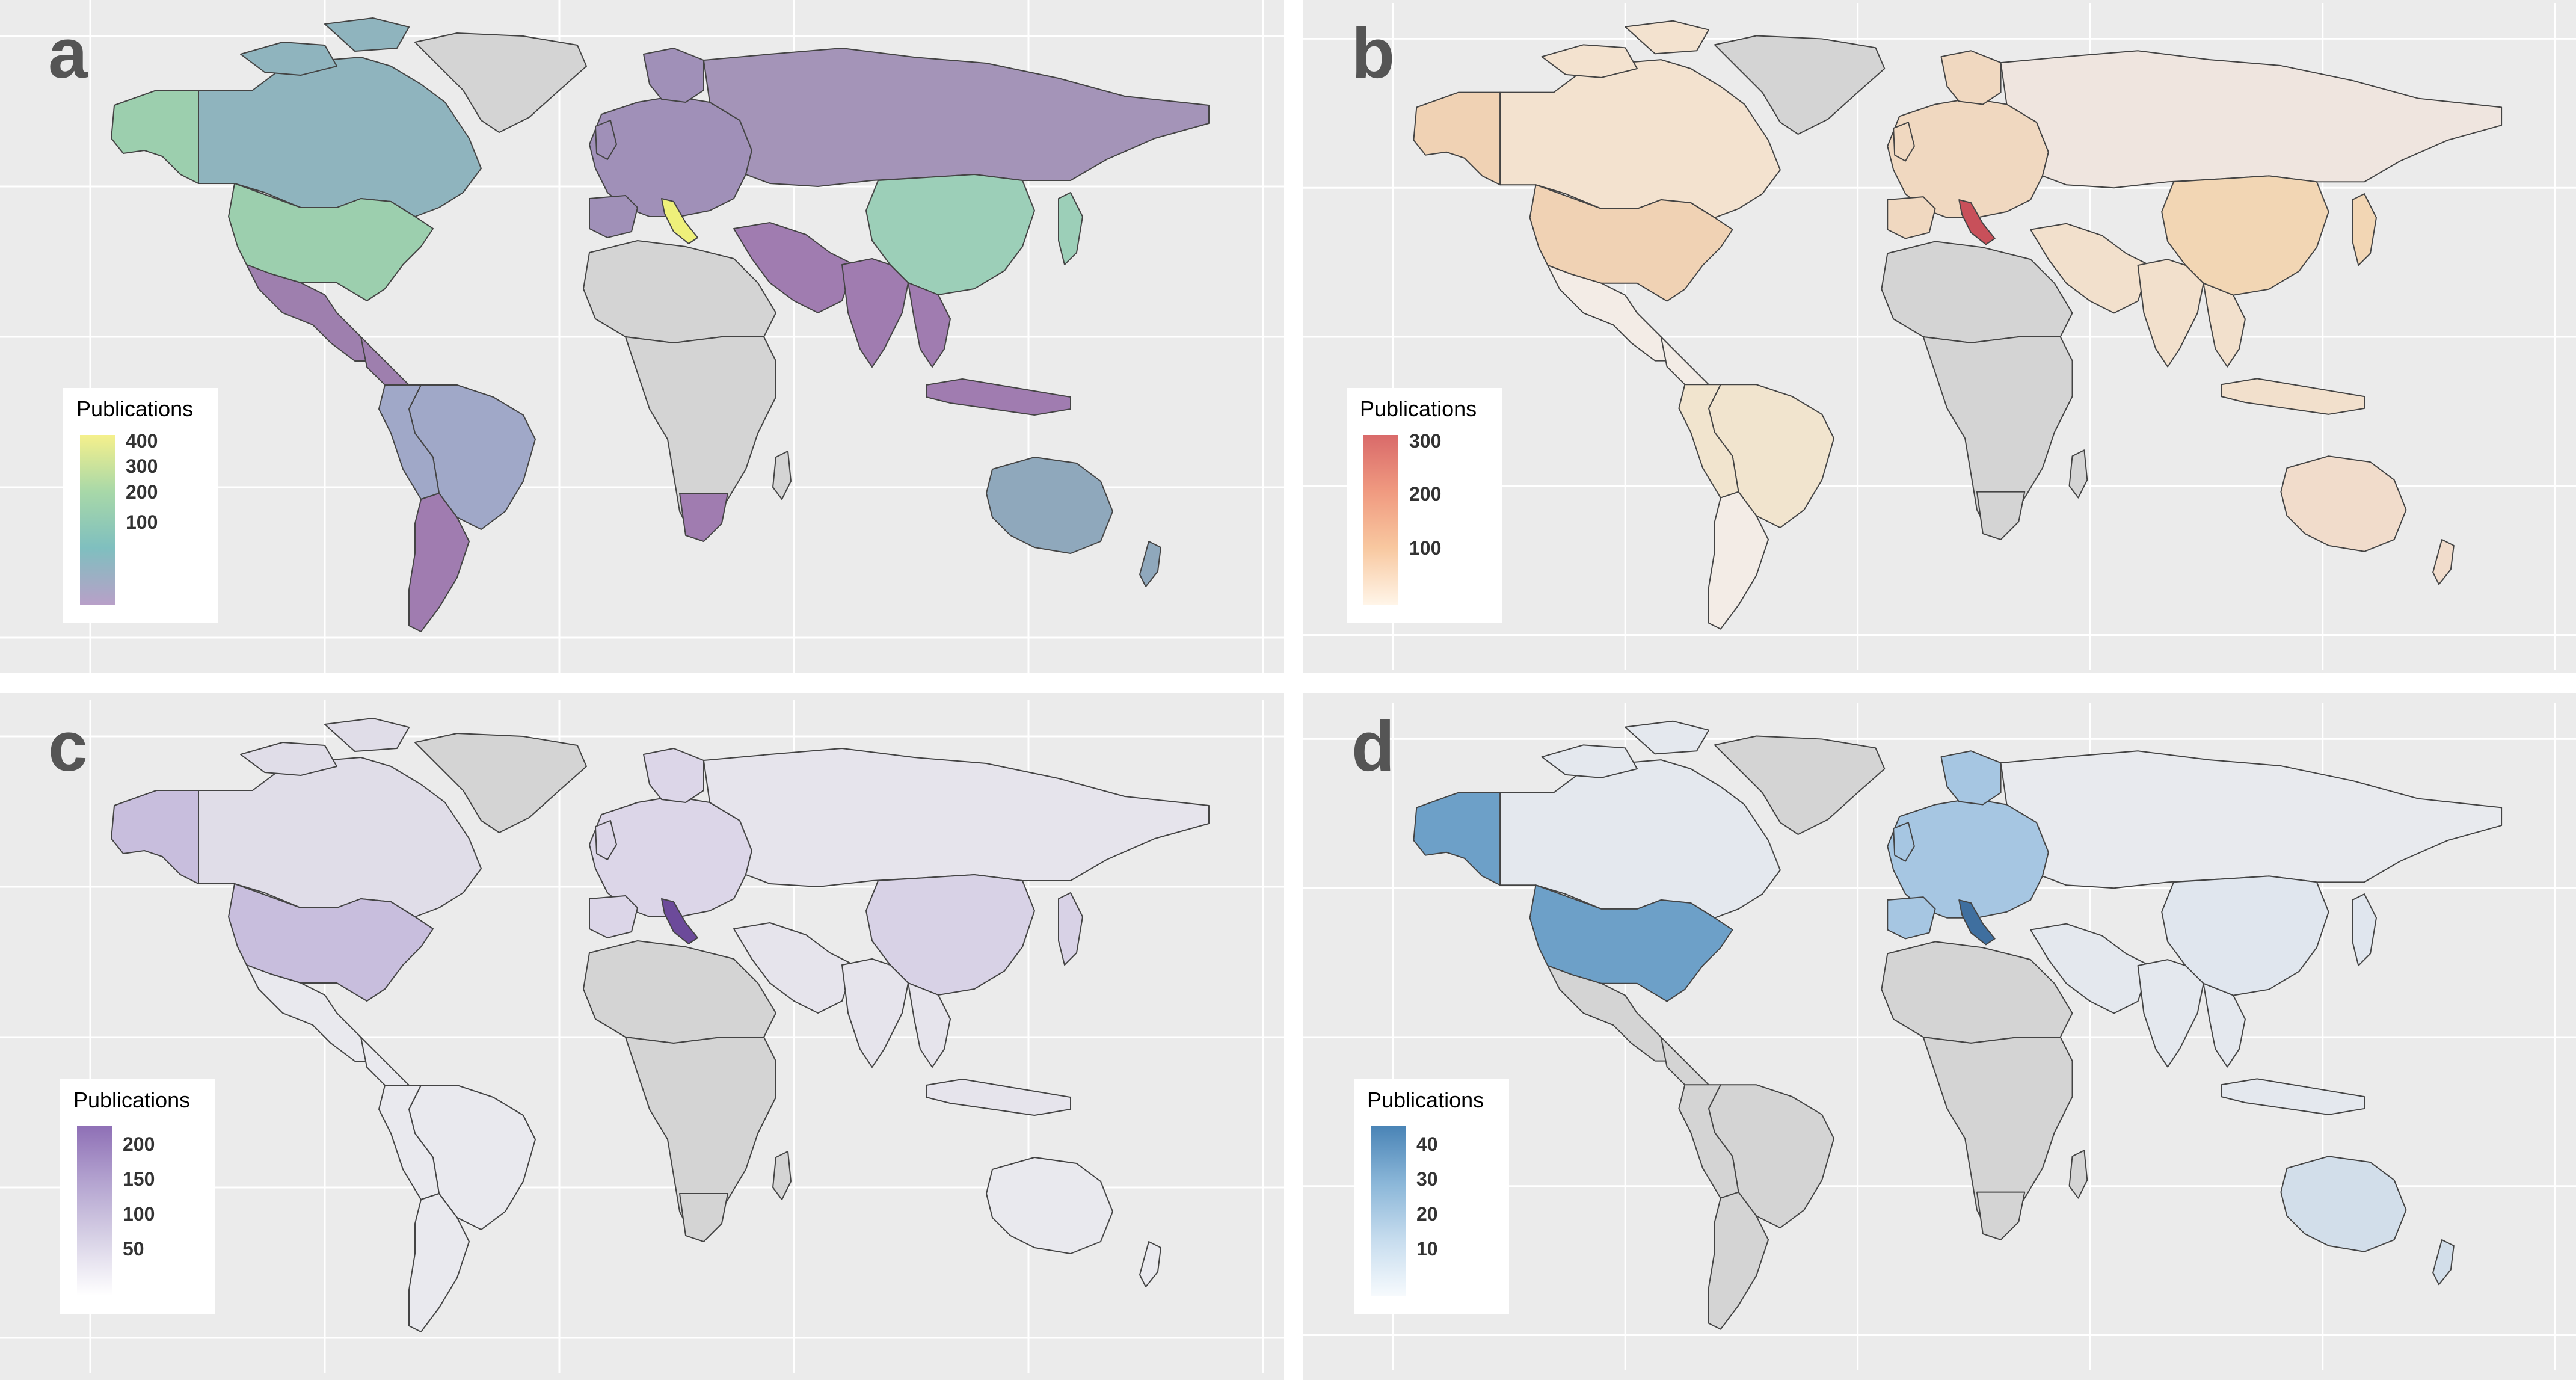 This screenshot has width=2576, height=1380. What do you see at coordinates (1419, 409) in the screenshot?
I see `legend-title-b: Publications` at bounding box center [1419, 409].